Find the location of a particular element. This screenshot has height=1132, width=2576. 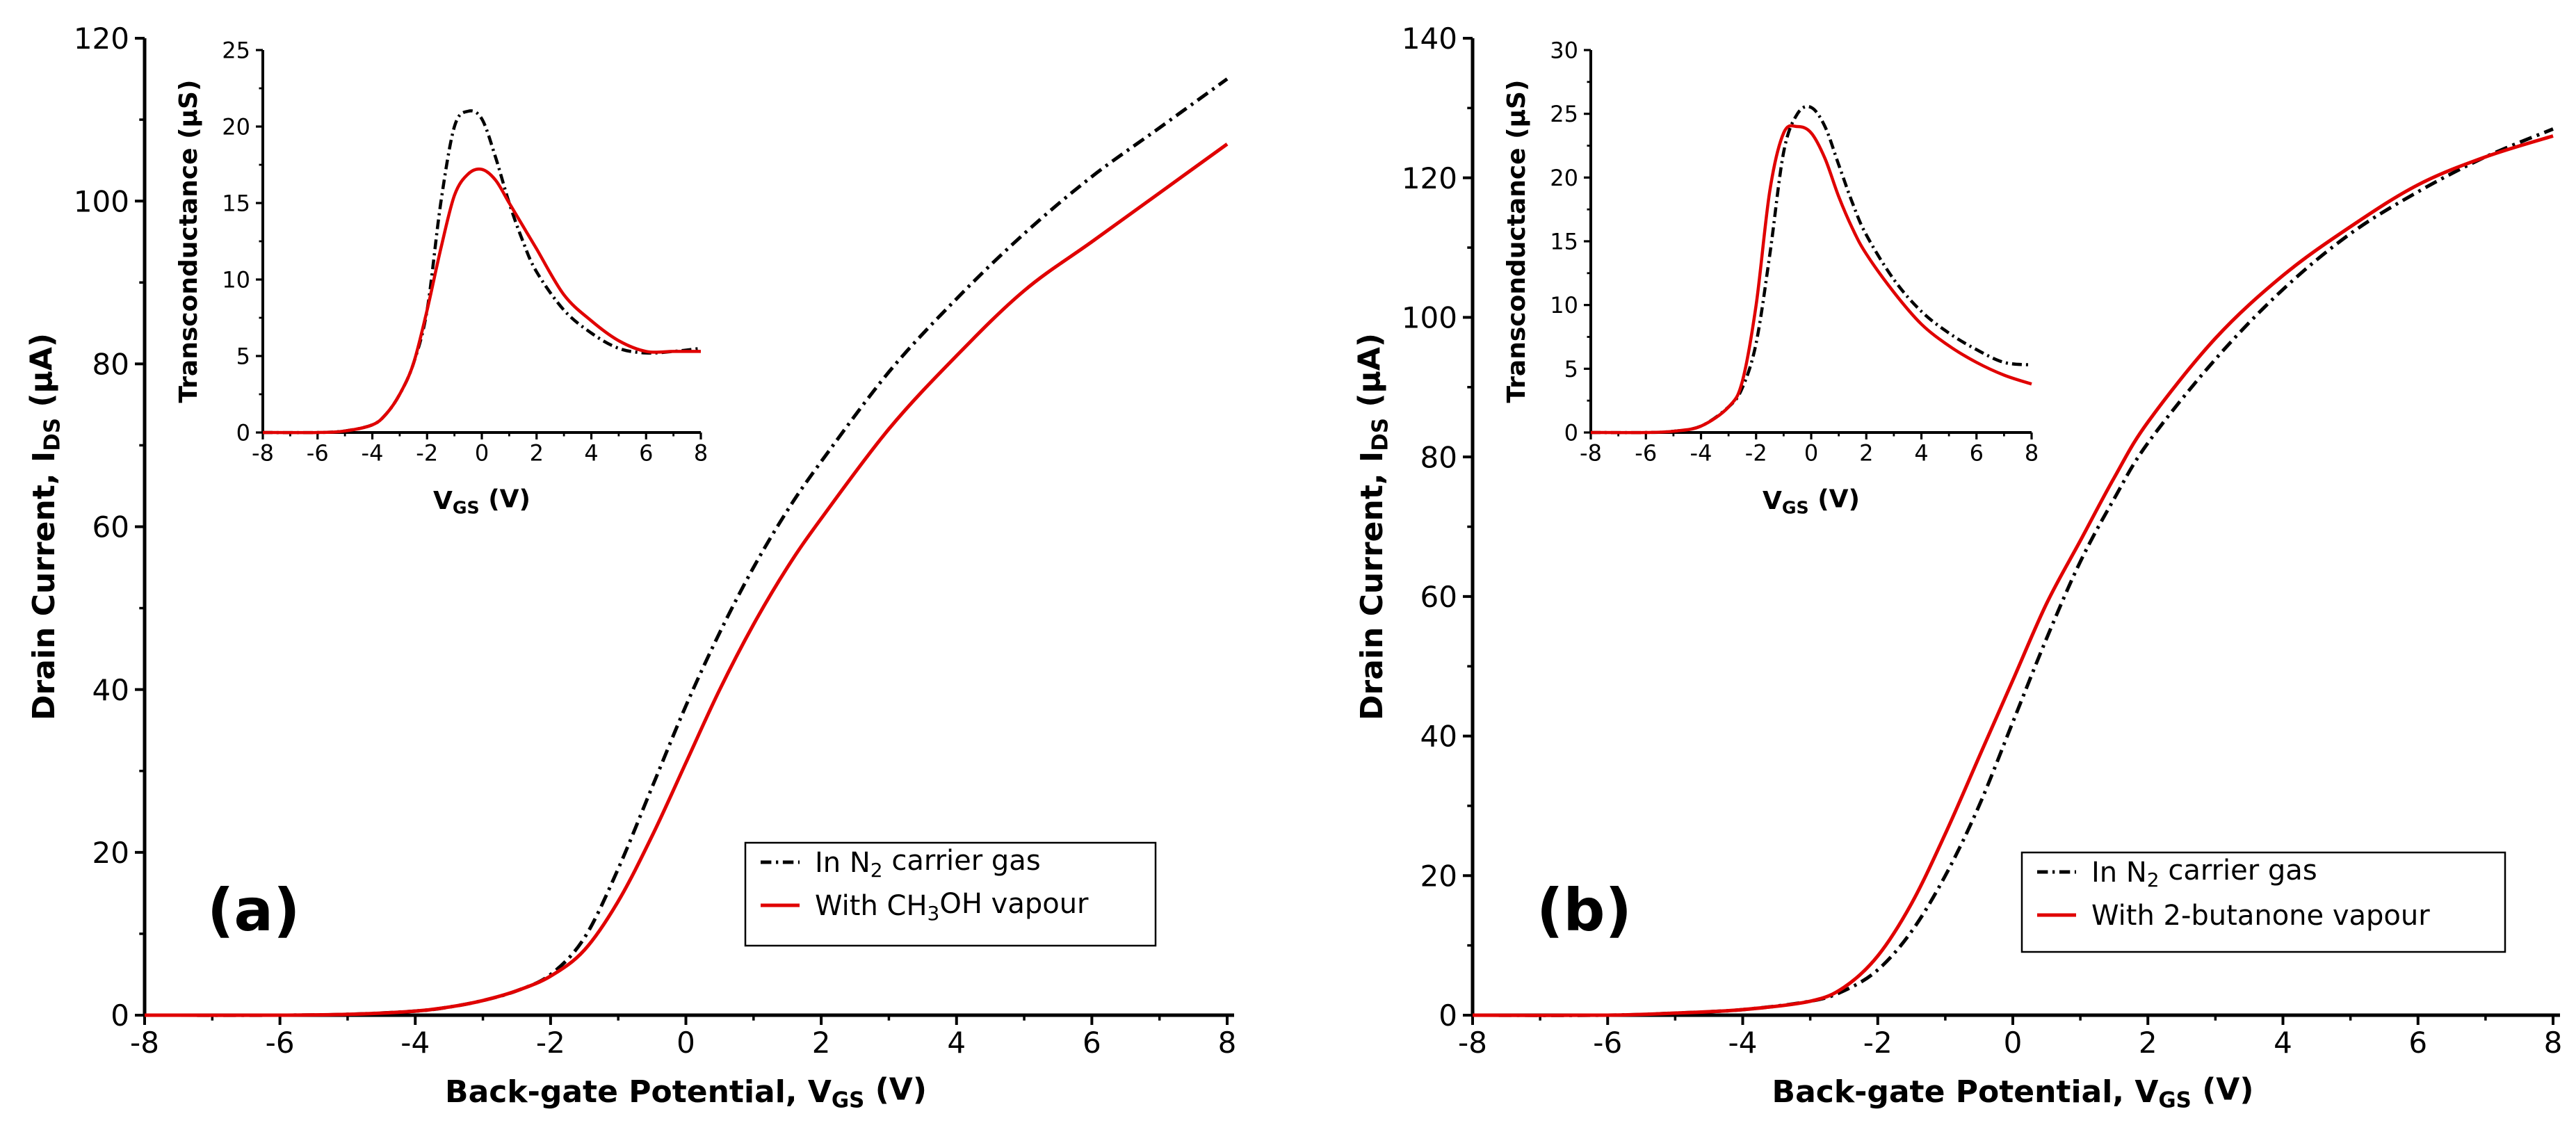

legend-entry-sub: 3 is located at coordinates (933, 913).